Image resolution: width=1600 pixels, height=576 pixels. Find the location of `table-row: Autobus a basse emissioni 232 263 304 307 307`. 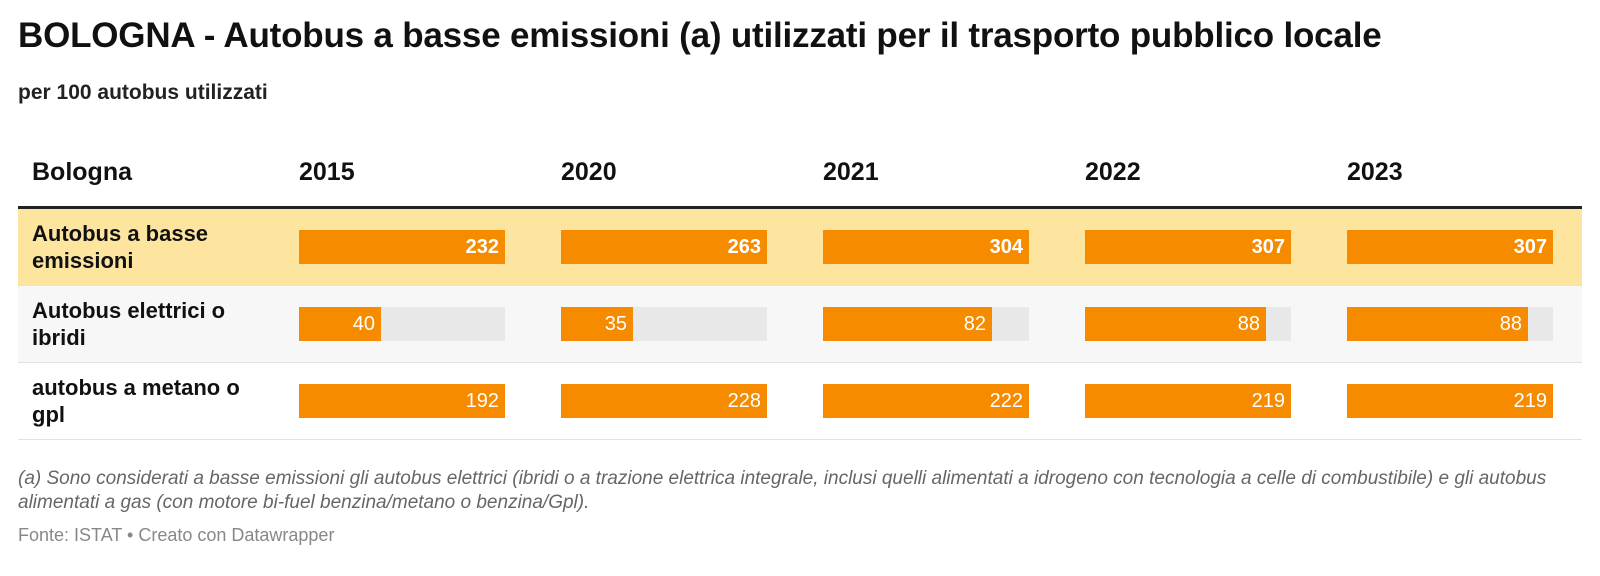

table-row: Autobus a basse emissioni 232 263 304 307 307 is located at coordinates (800, 247).